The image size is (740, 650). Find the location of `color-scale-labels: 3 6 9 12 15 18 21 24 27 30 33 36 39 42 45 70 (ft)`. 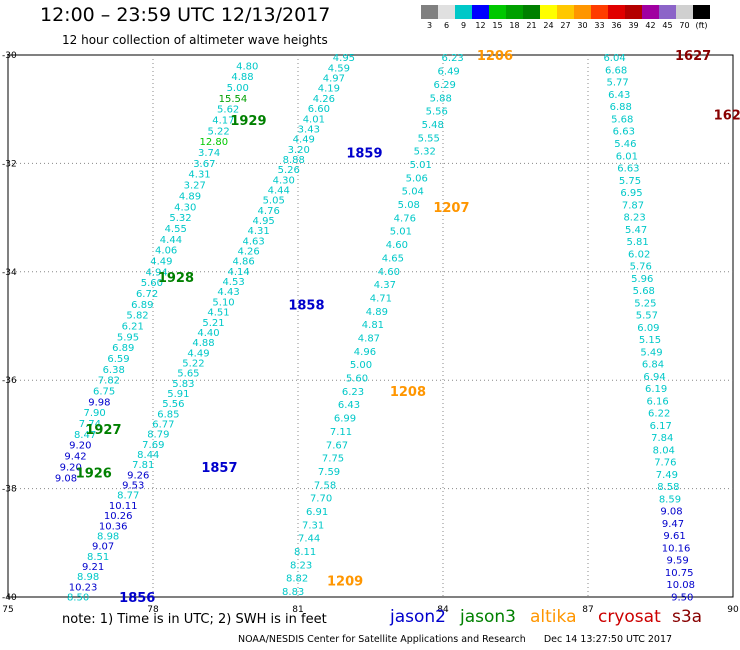

color-scale-labels: 3 6 9 12 15 18 21 24 27 30 33 36 39 42 45 70 (ft) is located at coordinates (565, 27).